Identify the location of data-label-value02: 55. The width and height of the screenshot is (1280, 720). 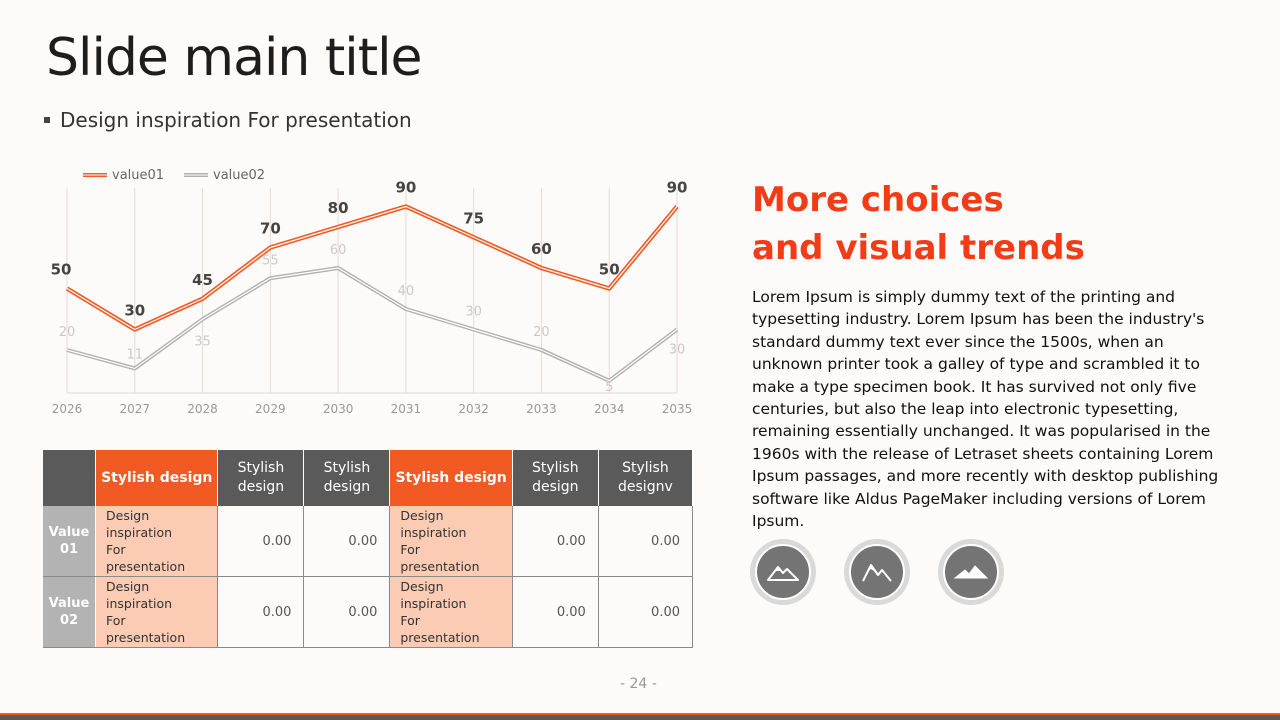
(270, 260).